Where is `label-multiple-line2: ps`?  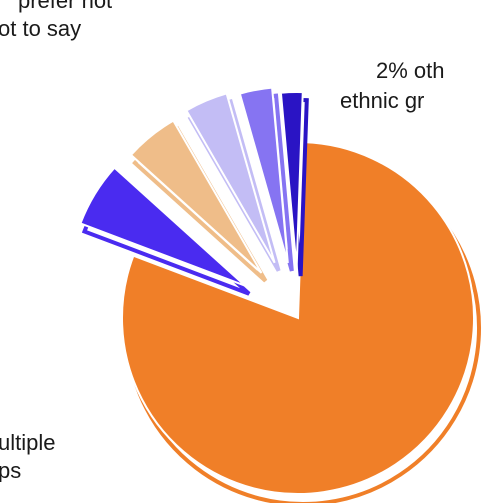 label-multiple-line2: ps is located at coordinates (11, 470).